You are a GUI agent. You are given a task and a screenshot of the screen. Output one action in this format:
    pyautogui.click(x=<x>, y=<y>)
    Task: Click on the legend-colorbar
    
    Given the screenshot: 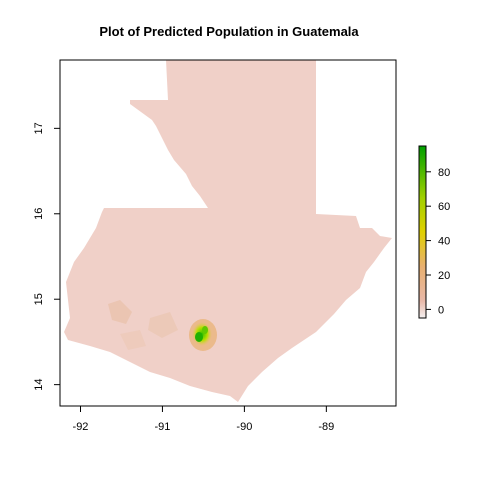 What is the action you would take?
    pyautogui.click(x=422, y=232)
    